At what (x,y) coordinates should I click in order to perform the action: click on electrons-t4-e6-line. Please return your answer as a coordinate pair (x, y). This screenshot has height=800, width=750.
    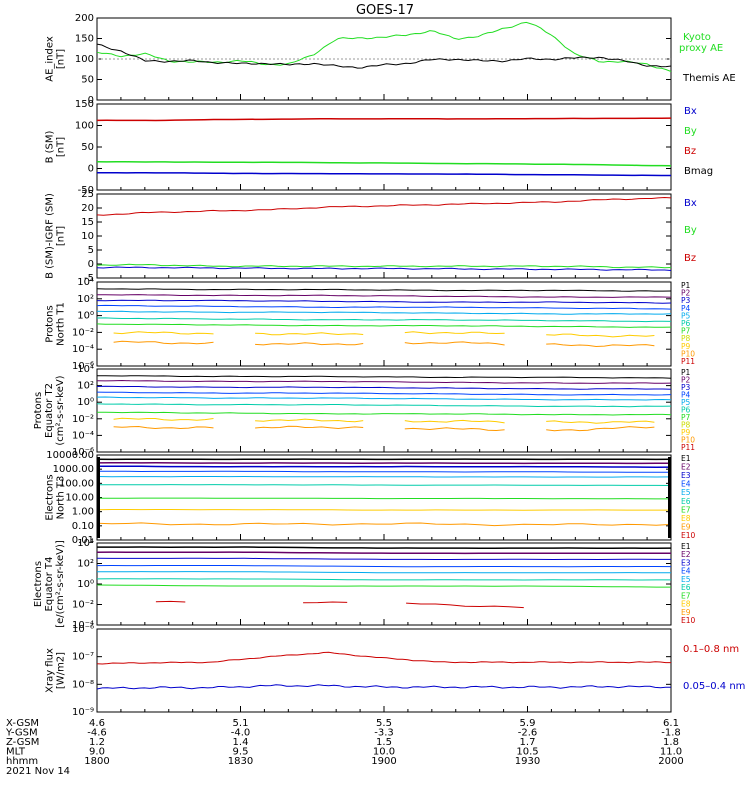
    Looking at the image, I should click on (383, 579).